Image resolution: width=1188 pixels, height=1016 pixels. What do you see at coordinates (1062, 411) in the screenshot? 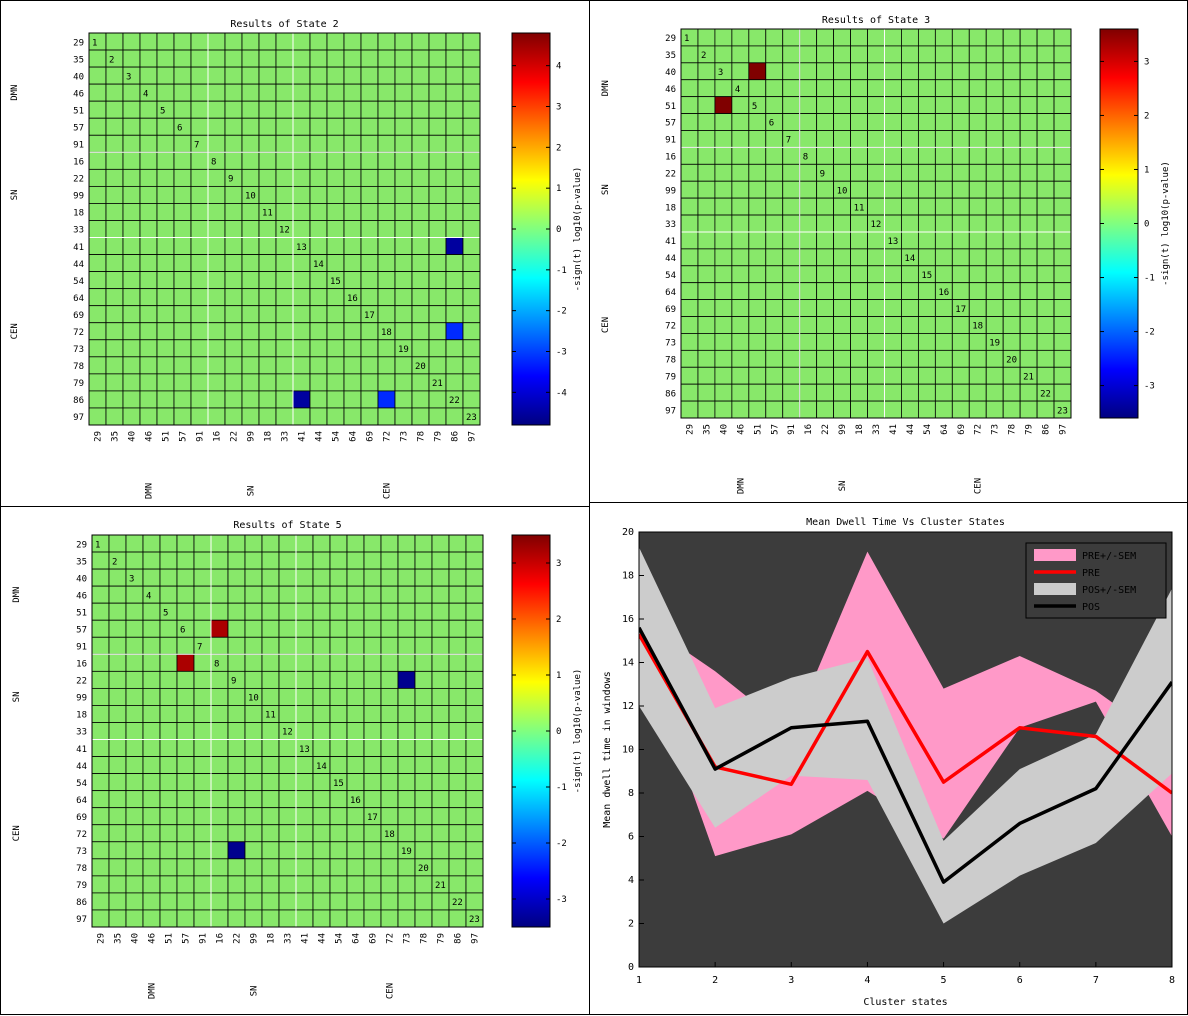
I see `diagonal-label: 23` at bounding box center [1062, 411].